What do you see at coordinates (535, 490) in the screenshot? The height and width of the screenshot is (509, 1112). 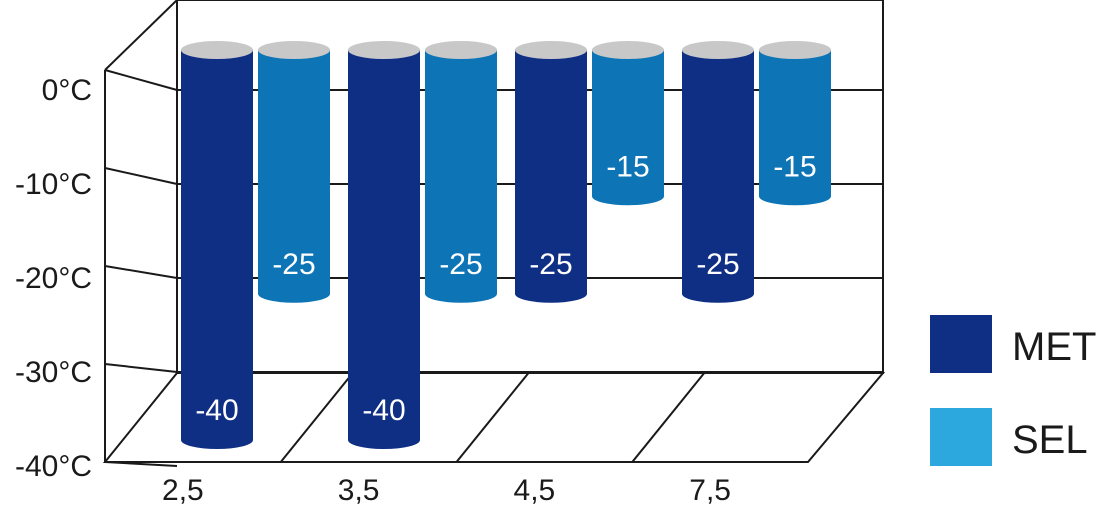 I see `x-category-label: 4,5` at bounding box center [535, 490].